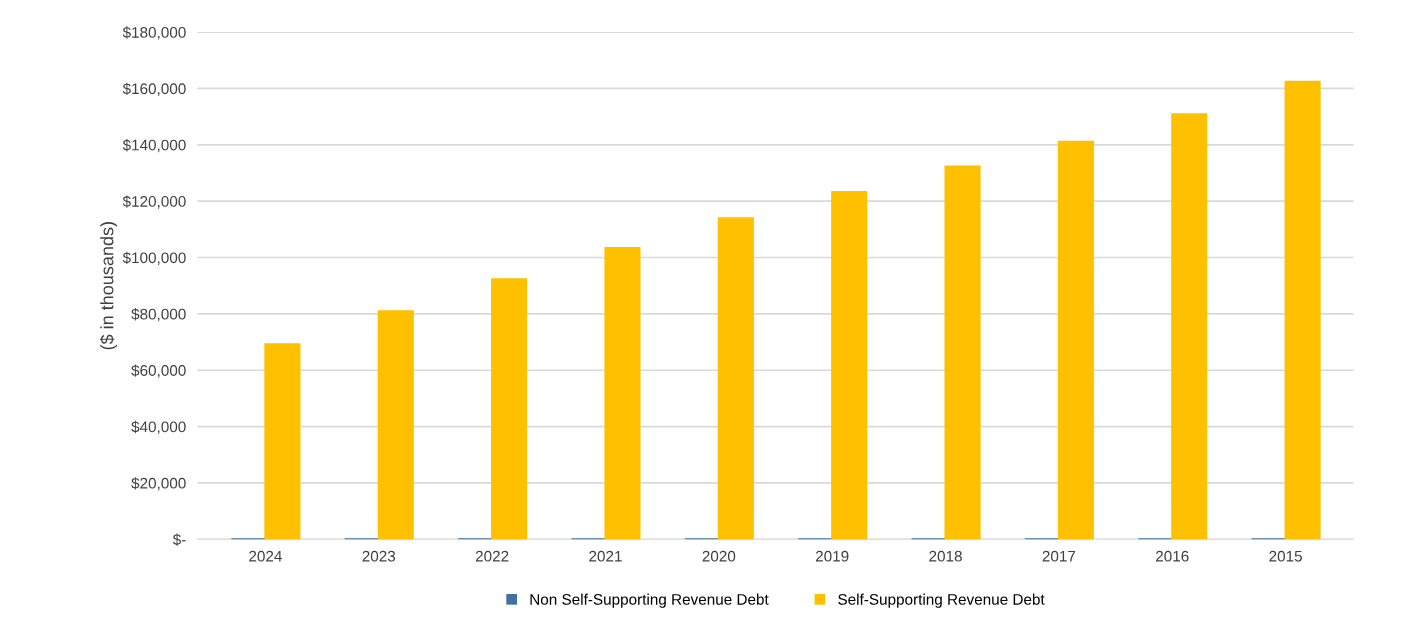  Describe the element at coordinates (158, 371) in the screenshot. I see `y-tick-label: $60,000` at that location.